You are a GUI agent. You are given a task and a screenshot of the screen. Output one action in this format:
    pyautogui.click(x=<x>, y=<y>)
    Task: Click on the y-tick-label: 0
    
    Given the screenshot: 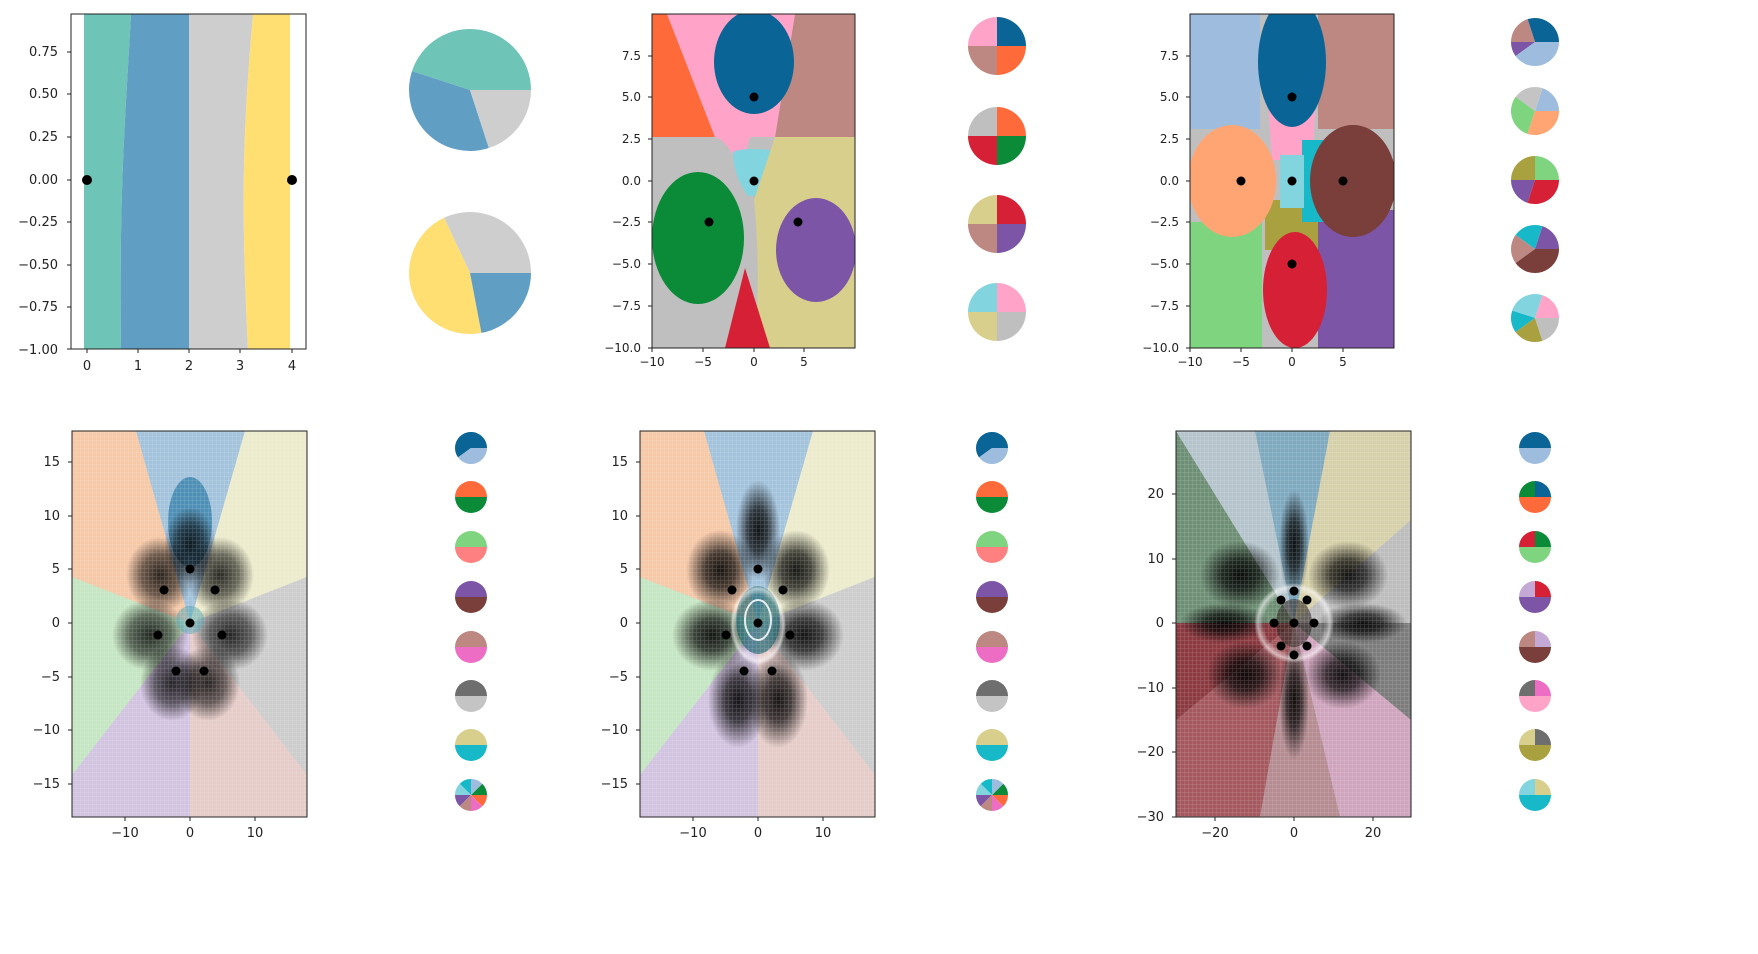 What is the action you would take?
    pyautogui.click(x=624, y=623)
    